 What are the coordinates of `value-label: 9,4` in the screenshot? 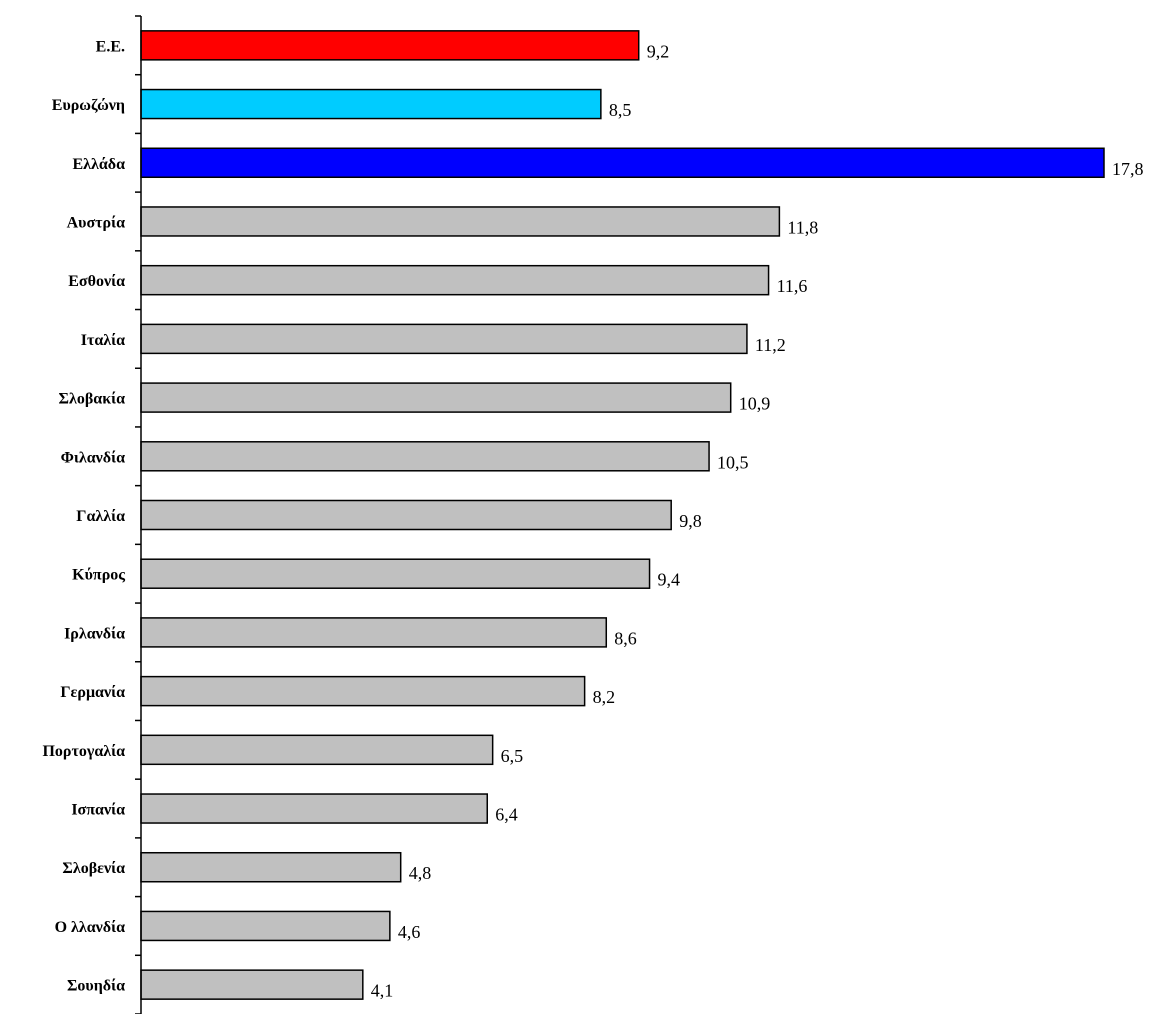 It's located at (669, 580).